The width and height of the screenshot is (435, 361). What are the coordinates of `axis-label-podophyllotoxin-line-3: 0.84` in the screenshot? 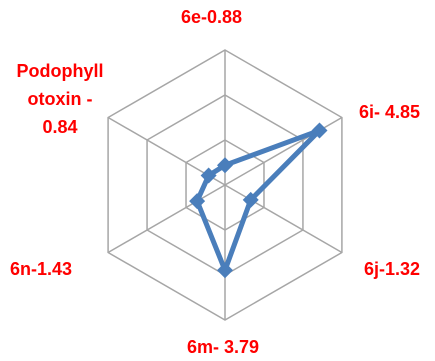 It's located at (60, 127).